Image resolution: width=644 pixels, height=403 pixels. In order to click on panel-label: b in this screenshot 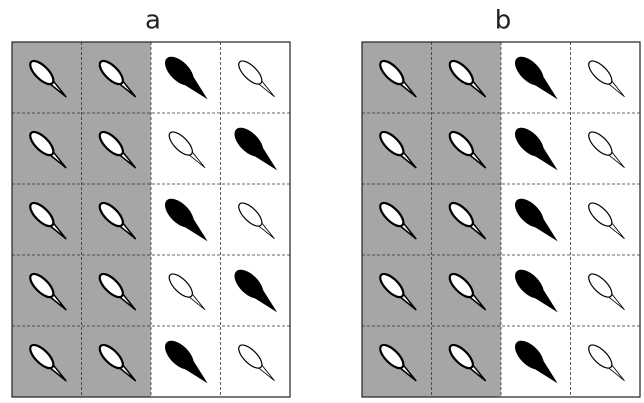, I will do `click(503, 21)`.